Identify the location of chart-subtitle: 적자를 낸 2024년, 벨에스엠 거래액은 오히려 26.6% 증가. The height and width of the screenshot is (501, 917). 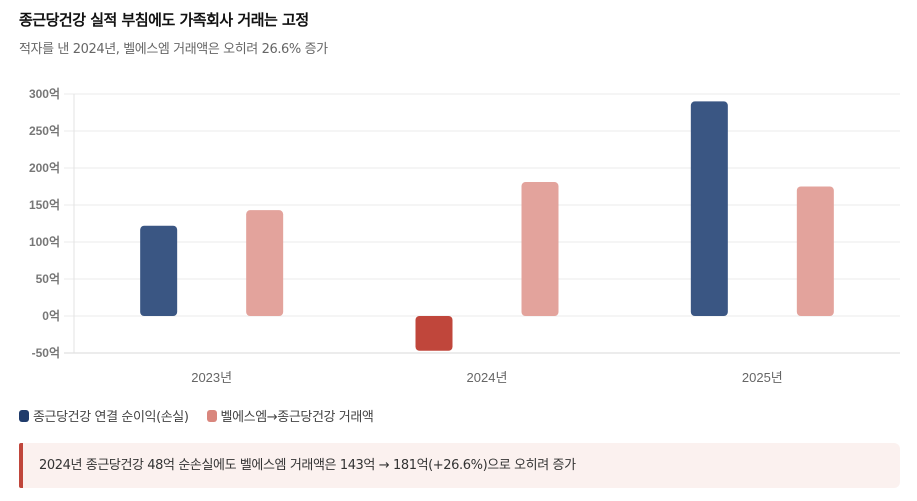
(173, 49).